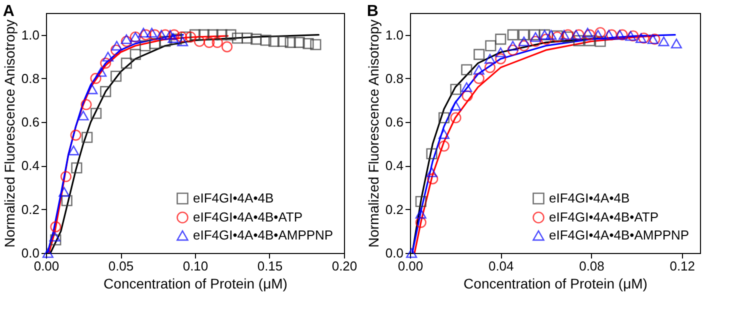 The height and width of the screenshot is (324, 735). What do you see at coordinates (604, 217) in the screenshot?
I see `legend-label: eIF4GI•4A•4B•ATP` at bounding box center [604, 217].